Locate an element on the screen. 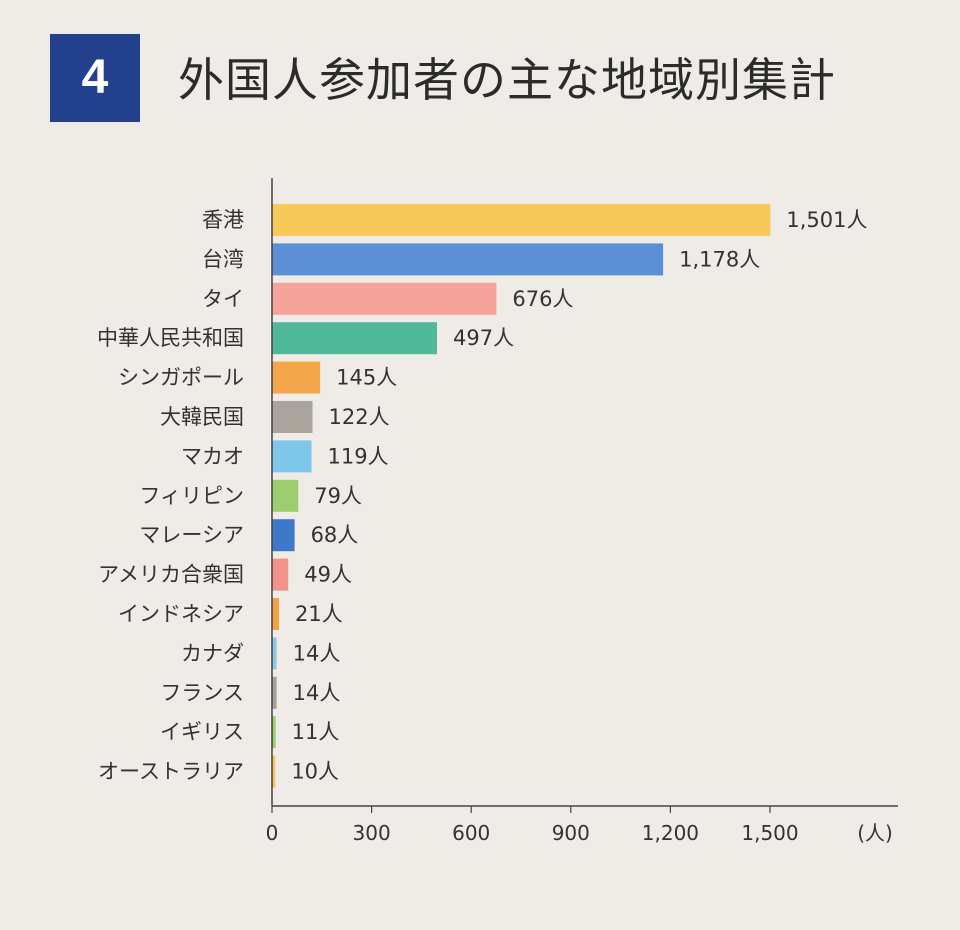  x-tick-label: 1,200 is located at coordinates (670, 833).